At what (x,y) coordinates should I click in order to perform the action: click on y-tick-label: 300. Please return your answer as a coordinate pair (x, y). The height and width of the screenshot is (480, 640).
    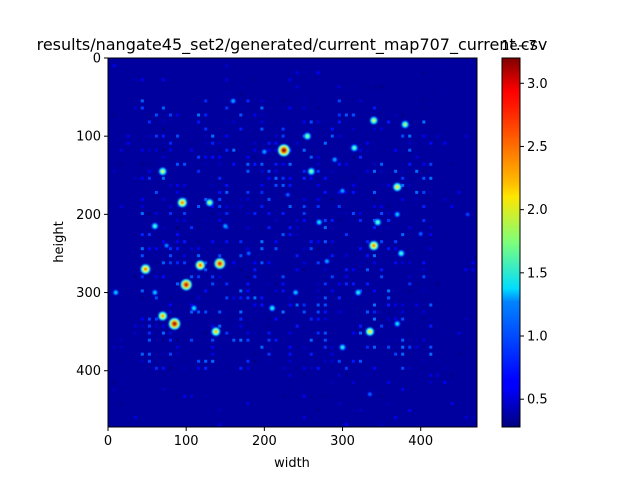
    Looking at the image, I should click on (88, 293).